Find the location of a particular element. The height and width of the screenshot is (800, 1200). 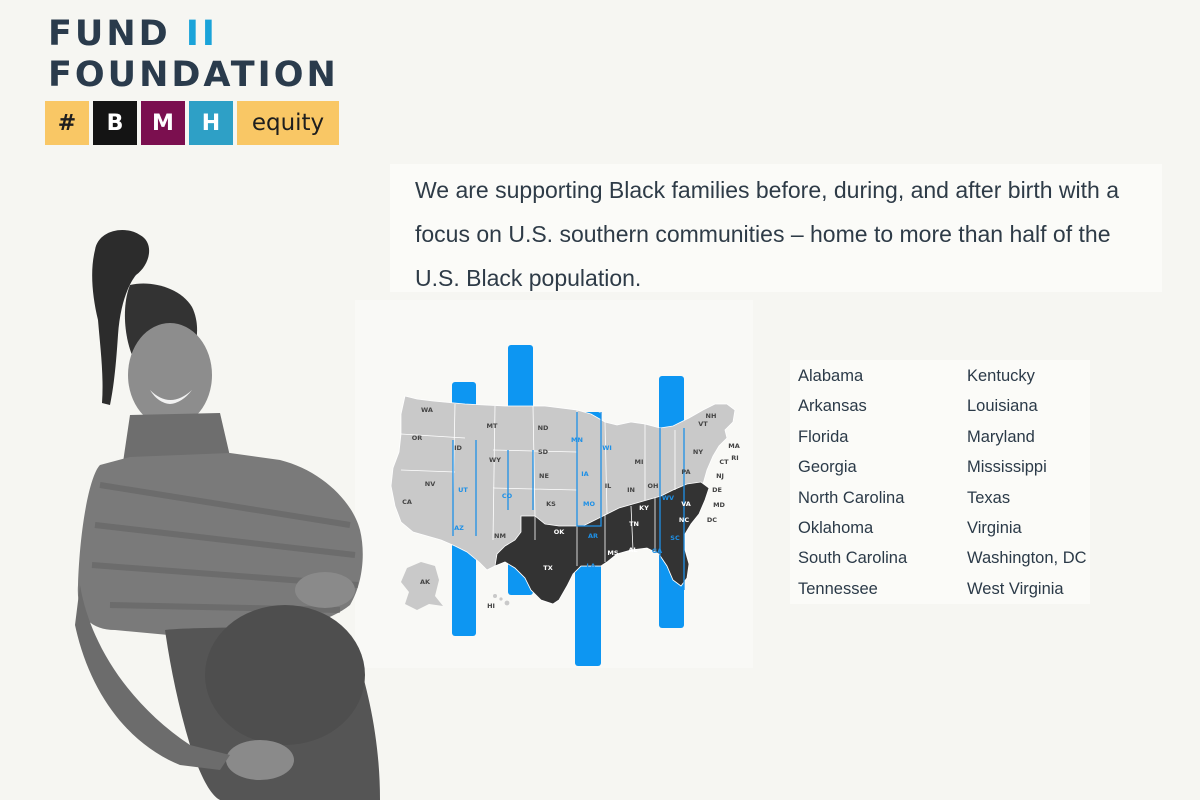

state-label-ri: RI is located at coordinates (734, 458).